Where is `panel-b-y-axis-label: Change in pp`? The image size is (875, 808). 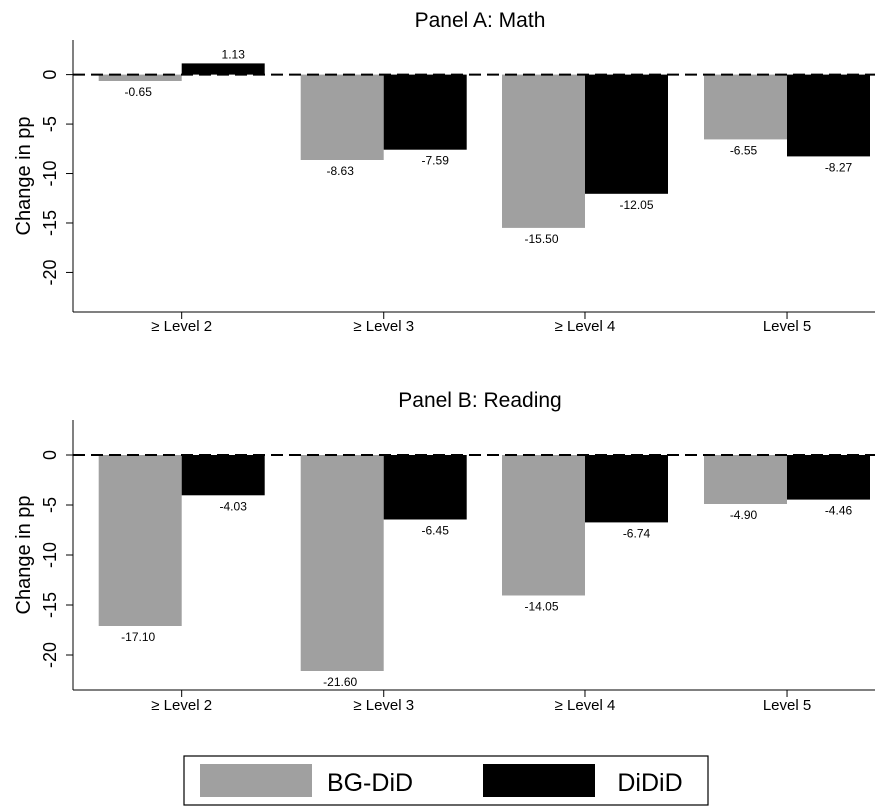
panel-b-y-axis-label: Change in pp is located at coordinates (24, 555).